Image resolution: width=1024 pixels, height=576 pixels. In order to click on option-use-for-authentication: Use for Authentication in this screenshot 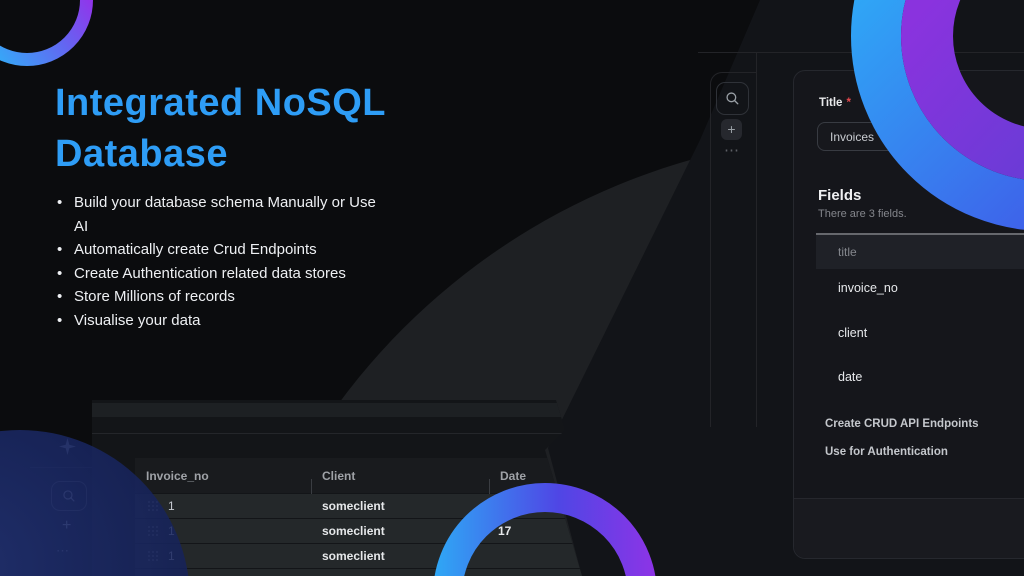, I will do `click(886, 452)`.